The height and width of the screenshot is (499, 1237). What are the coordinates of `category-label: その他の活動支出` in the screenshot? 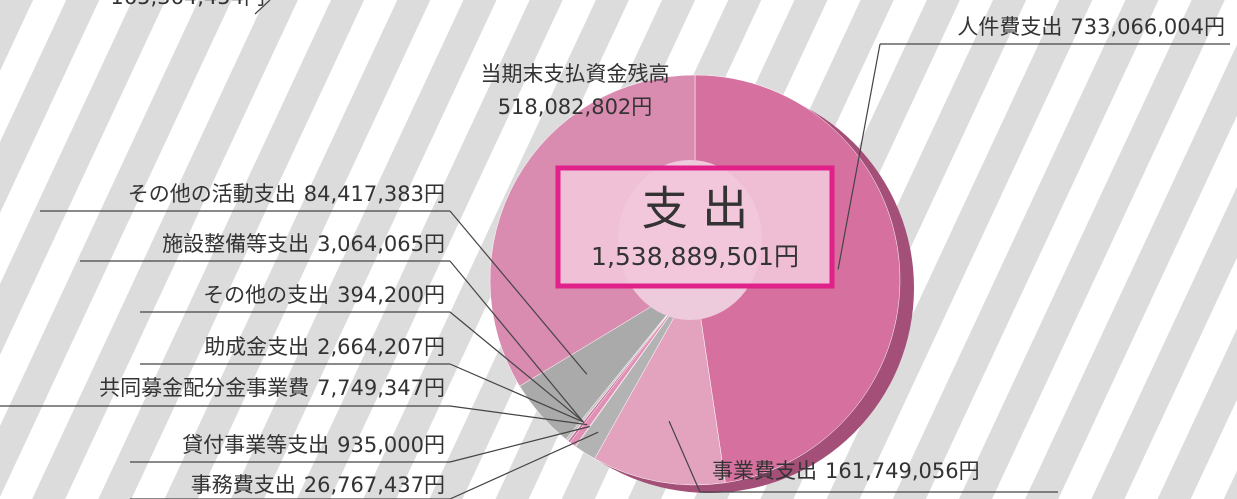 It's located at (212, 194).